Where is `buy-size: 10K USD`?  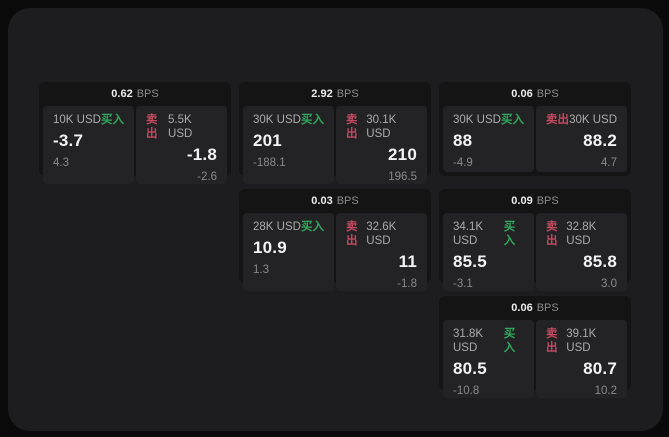
buy-size: 10K USD is located at coordinates (77, 120).